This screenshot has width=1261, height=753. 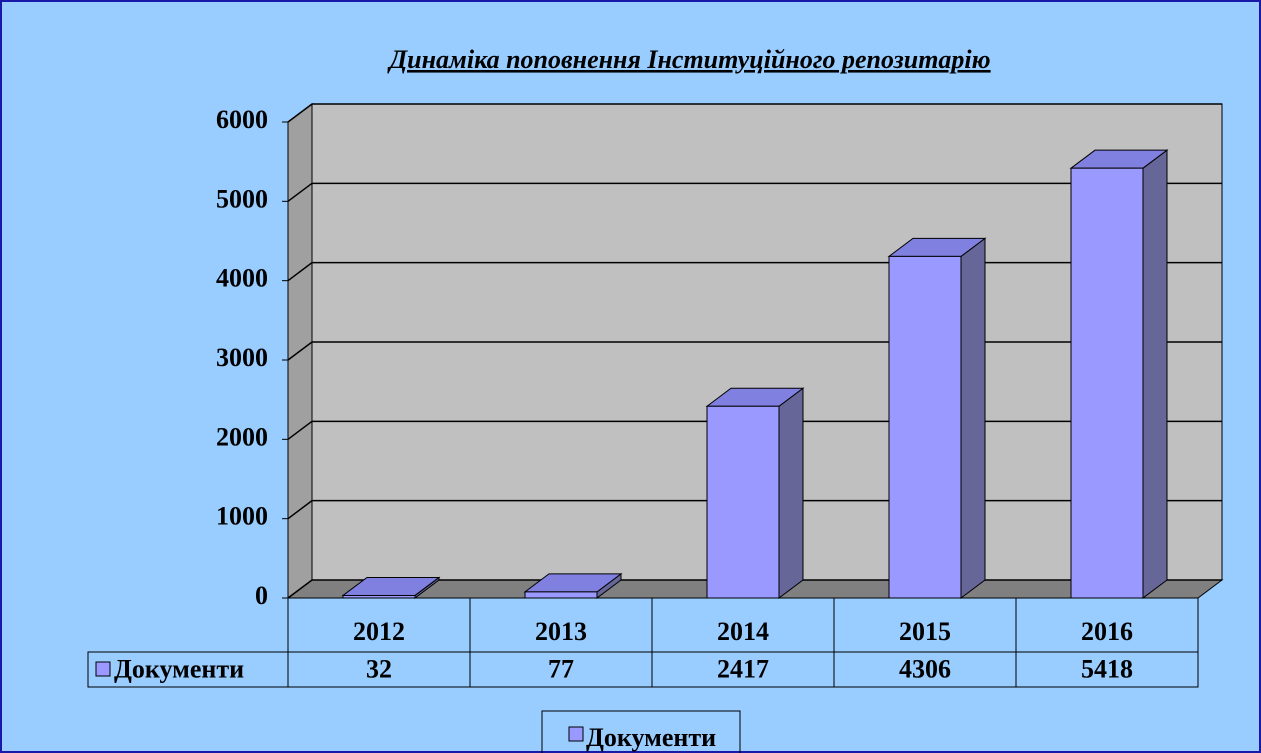 I want to click on legend-box, so click(x=641, y=731).